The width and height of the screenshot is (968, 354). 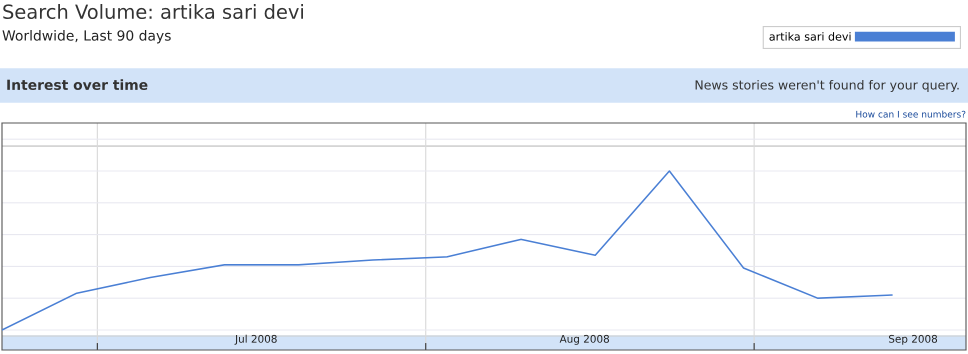 What do you see at coordinates (911, 114) in the screenshot?
I see `text: How can I see numbers?` at bounding box center [911, 114].